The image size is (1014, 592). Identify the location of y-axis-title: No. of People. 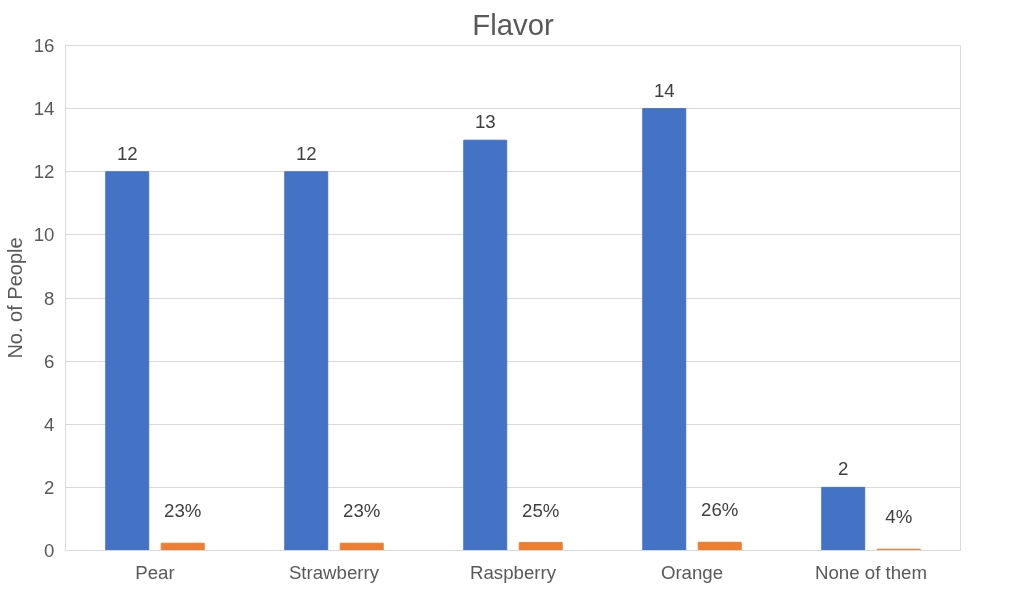
(14, 298).